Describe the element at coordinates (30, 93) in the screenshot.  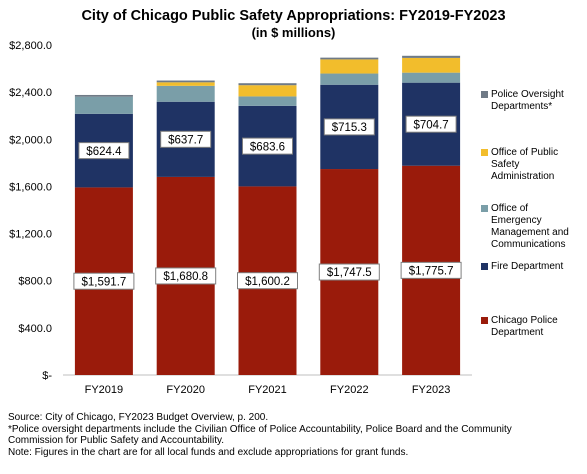
I see `y-tick-label: $2,400.0` at that location.